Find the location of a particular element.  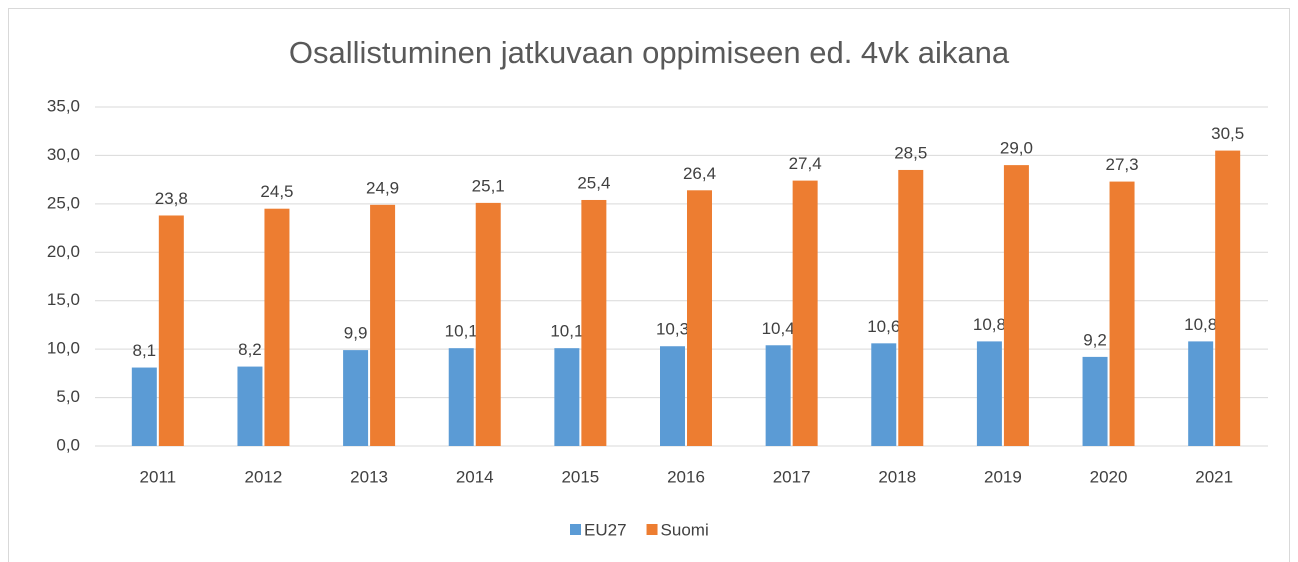

data-label: 25,4 is located at coordinates (593, 182).